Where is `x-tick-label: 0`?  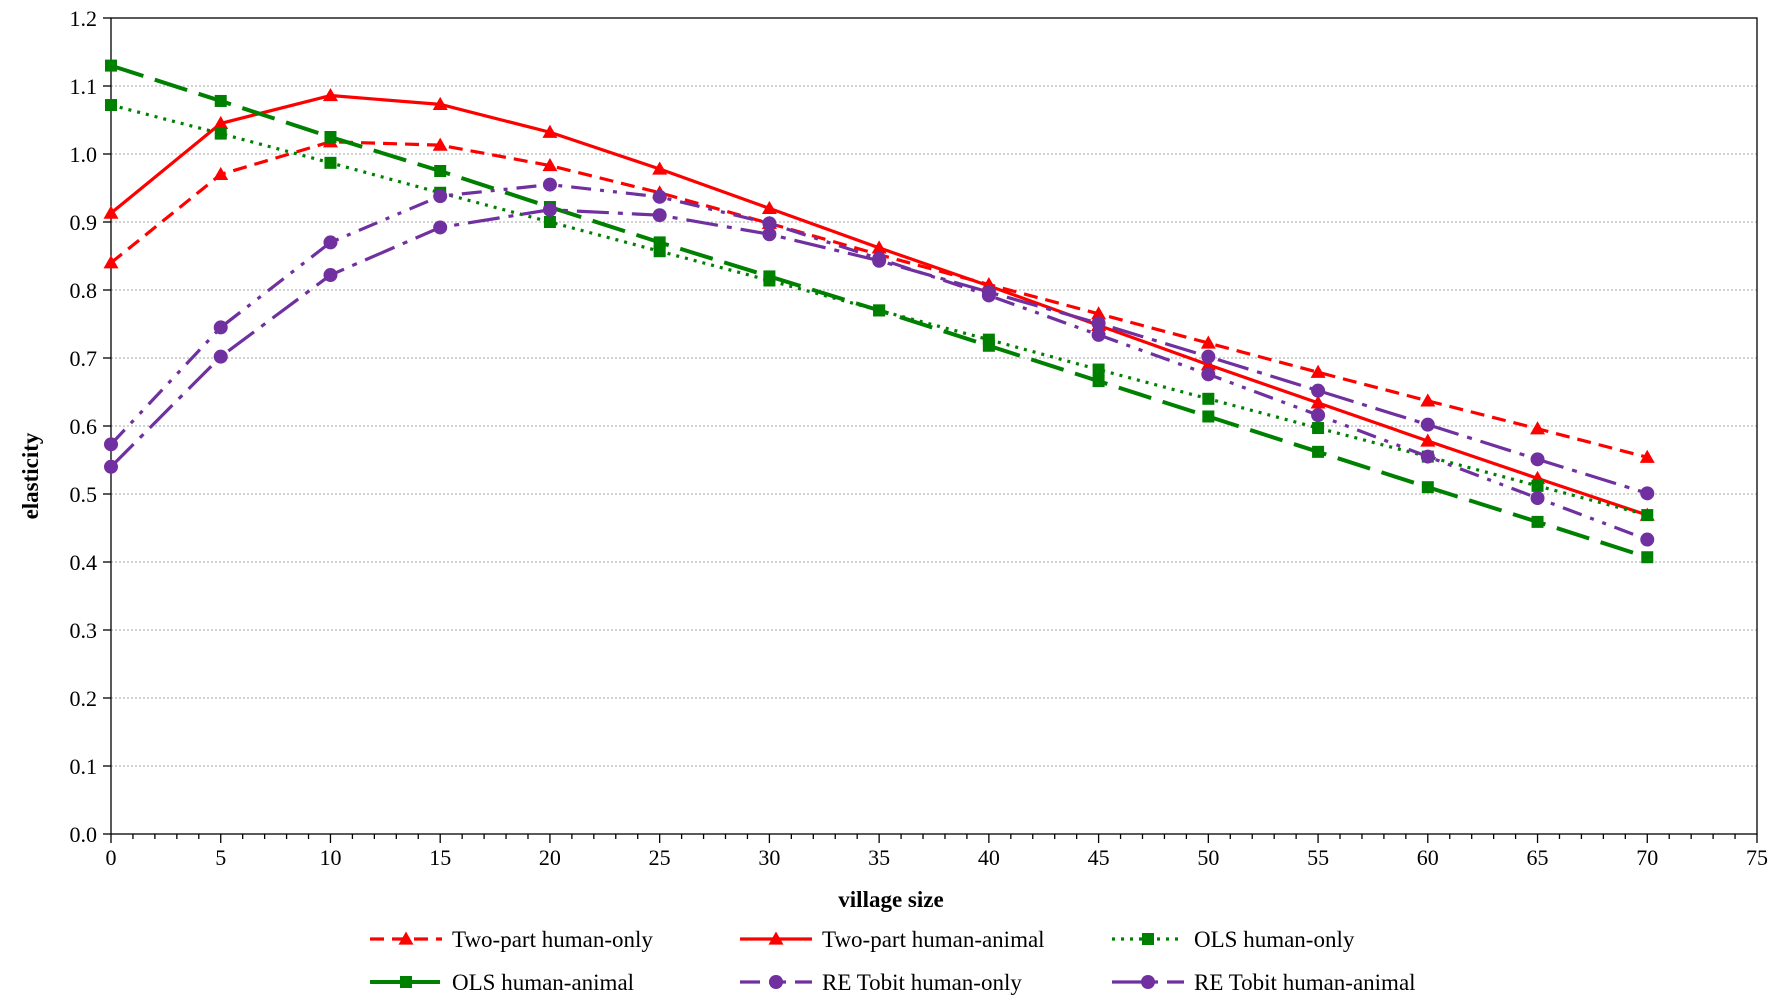 x-tick-label: 0 is located at coordinates (111, 857).